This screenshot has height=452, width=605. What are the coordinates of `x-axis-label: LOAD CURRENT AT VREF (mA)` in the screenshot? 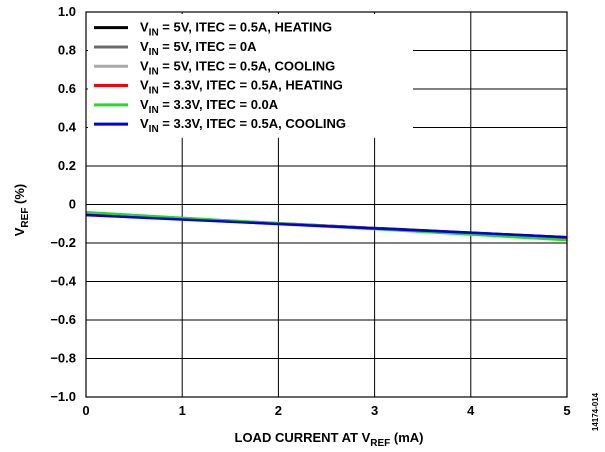 It's located at (329, 439).